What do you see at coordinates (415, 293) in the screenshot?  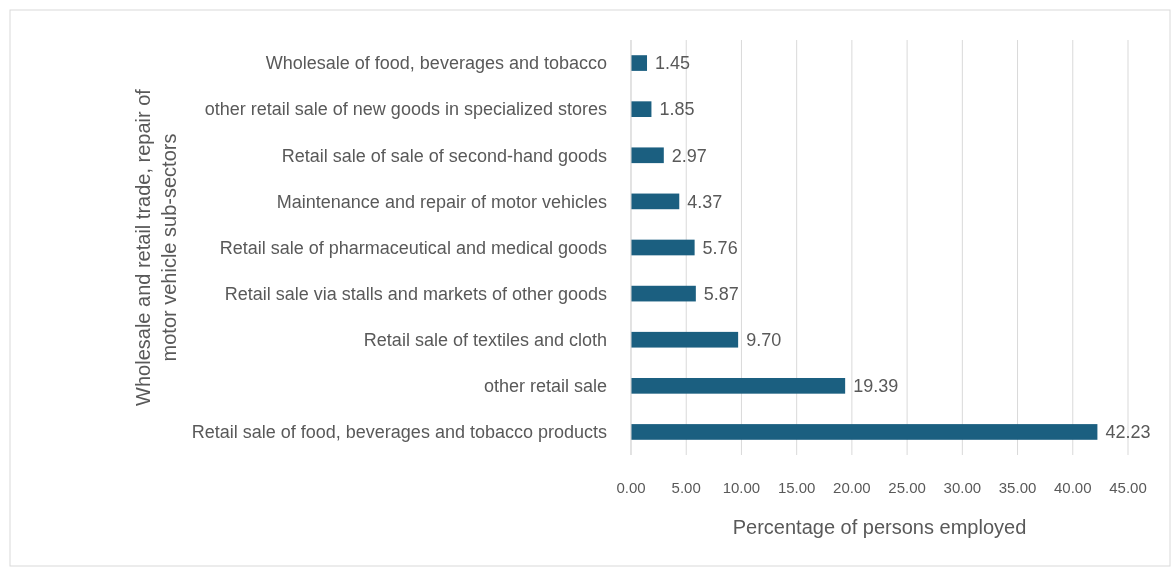 I see `y-tick-label: Retail sale via stalls and markets of other goods` at bounding box center [415, 293].